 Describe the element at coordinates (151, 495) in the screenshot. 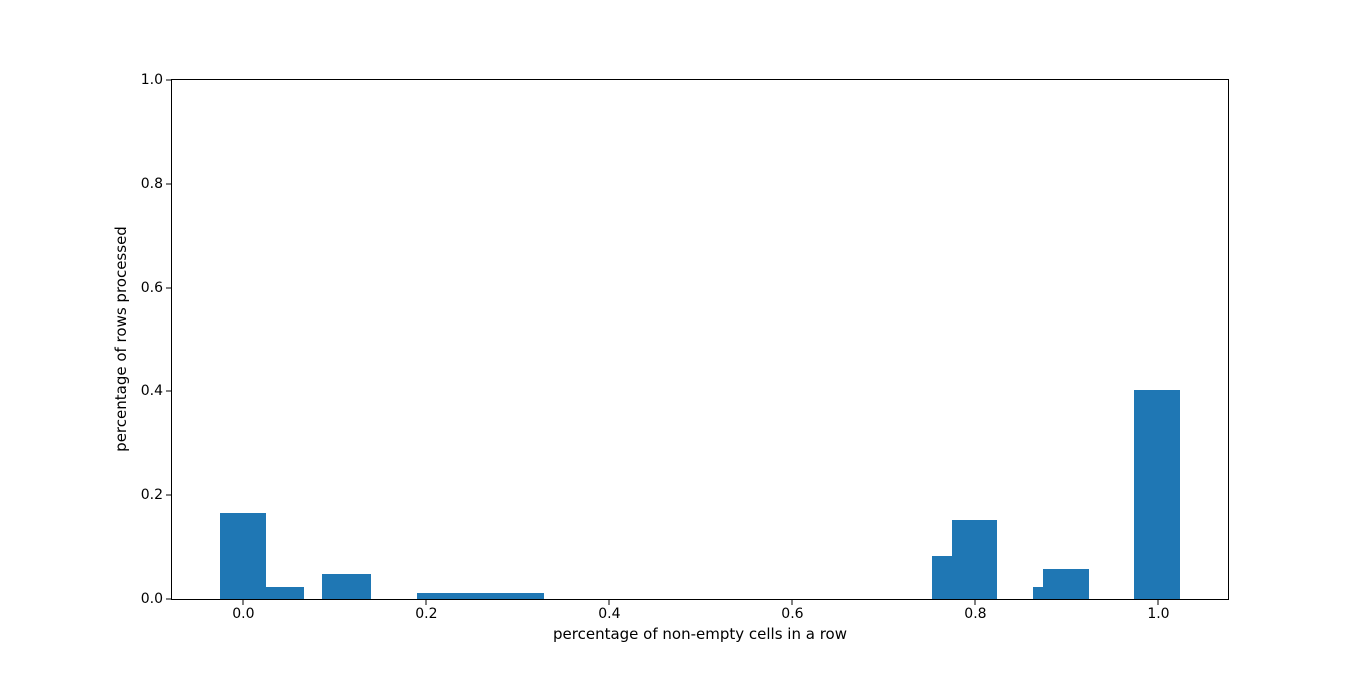

I see `y-tick-label: 0.2` at that location.